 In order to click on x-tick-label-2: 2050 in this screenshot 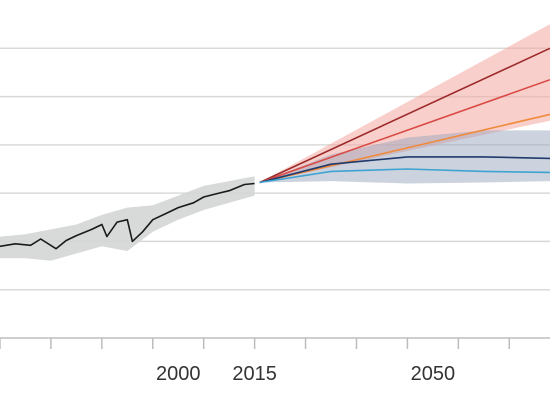, I will do `click(433, 374)`.